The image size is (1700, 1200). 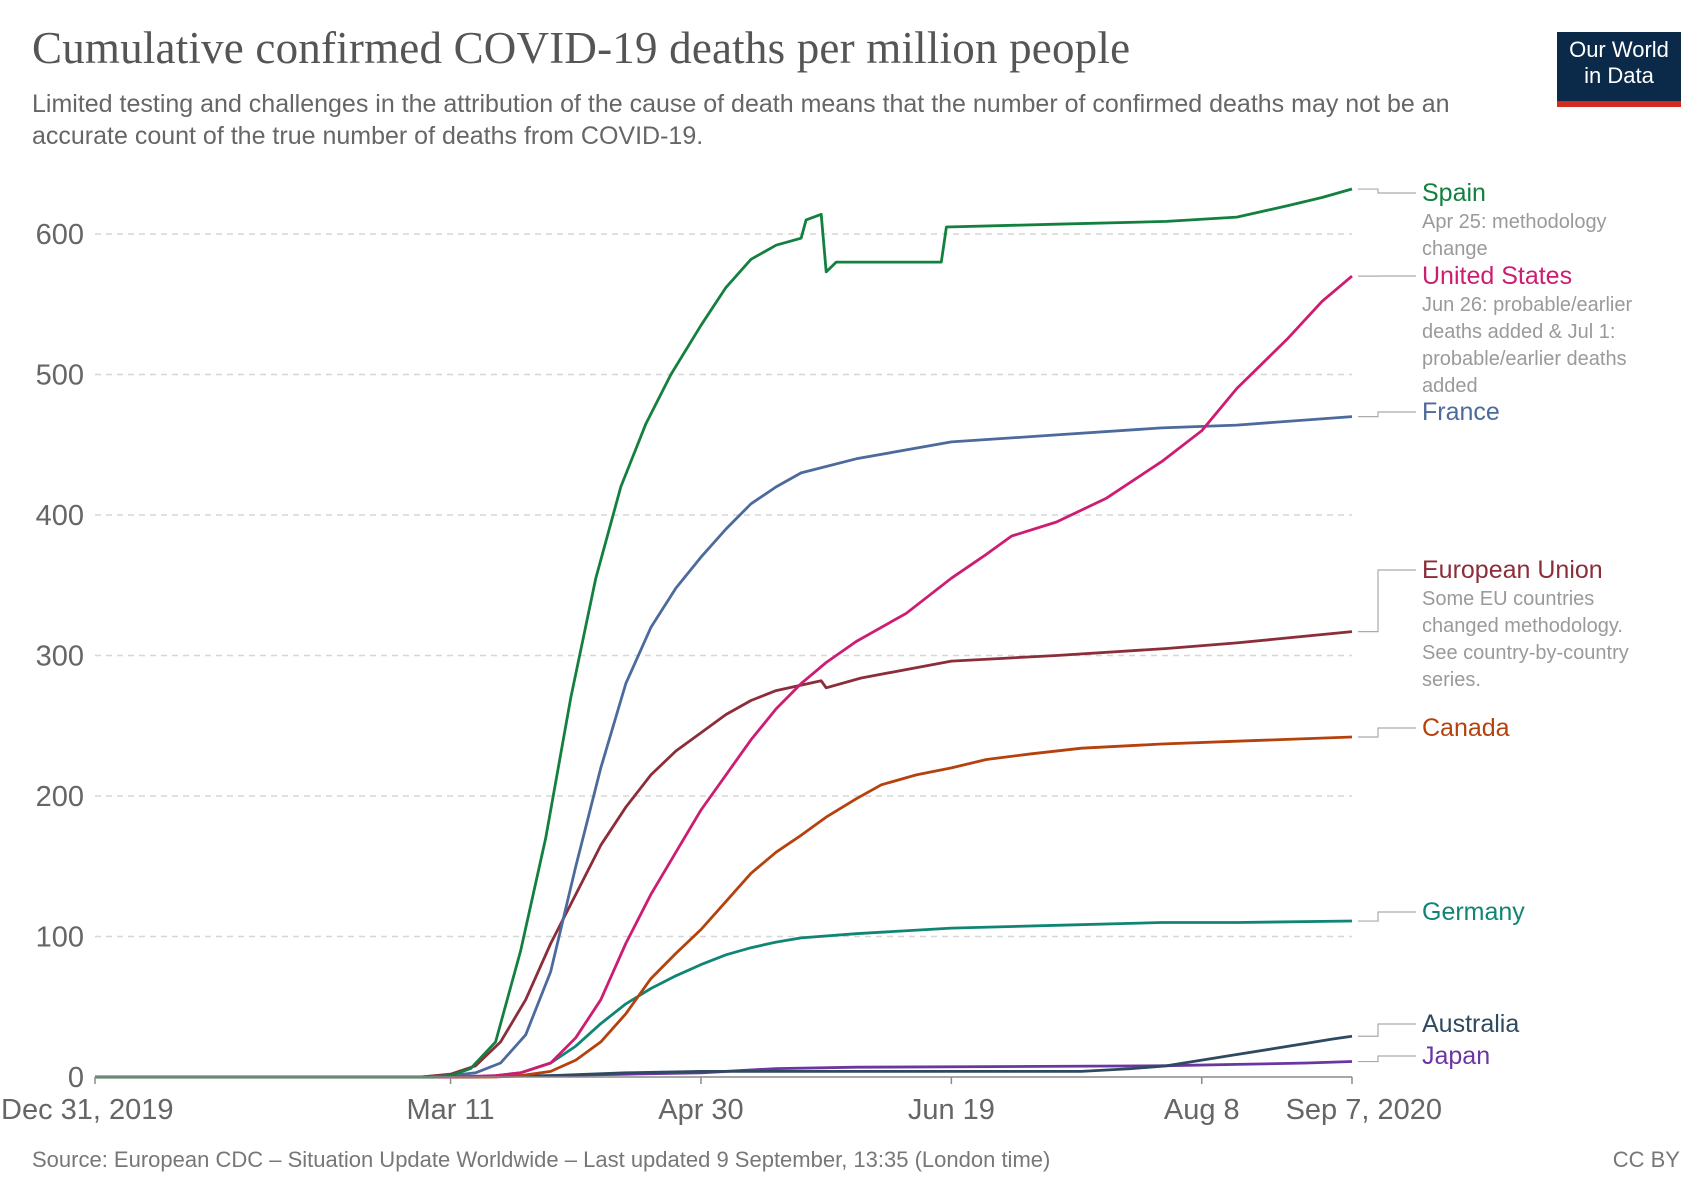 I want to click on series-label-european-union: European Union, so click(x=1512, y=570).